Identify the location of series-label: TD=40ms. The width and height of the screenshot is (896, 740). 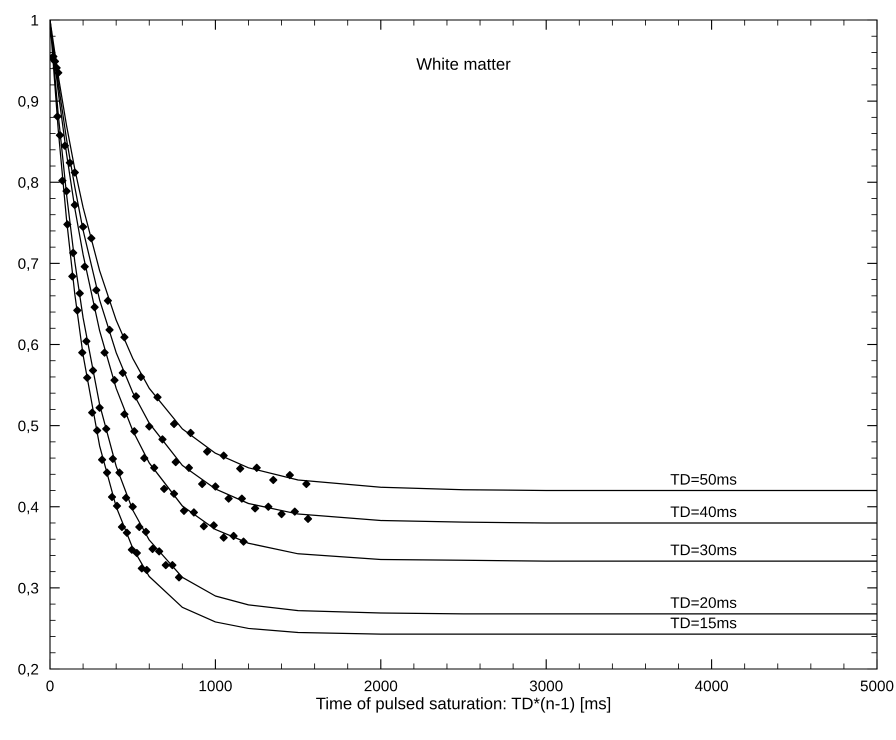
(703, 512).